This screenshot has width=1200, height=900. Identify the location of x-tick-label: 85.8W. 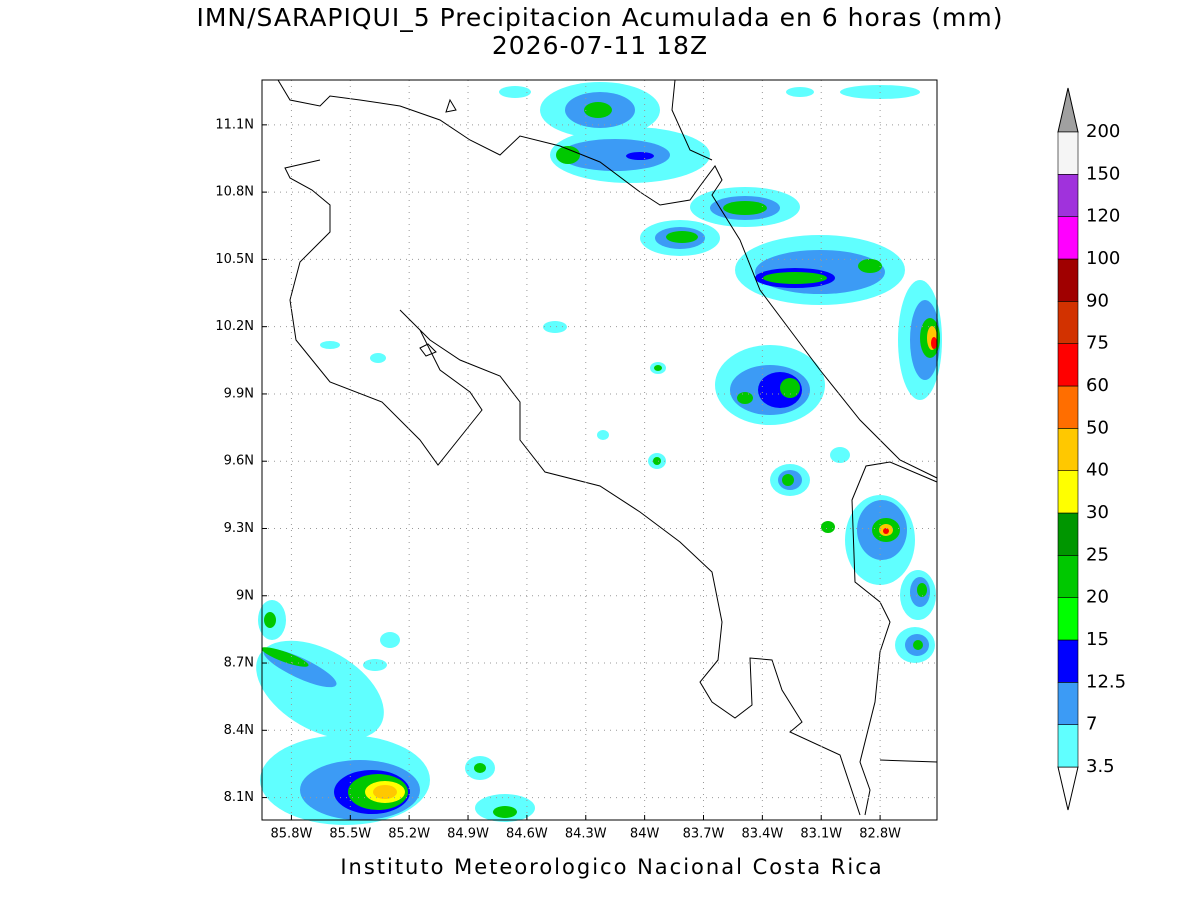
(292, 834).